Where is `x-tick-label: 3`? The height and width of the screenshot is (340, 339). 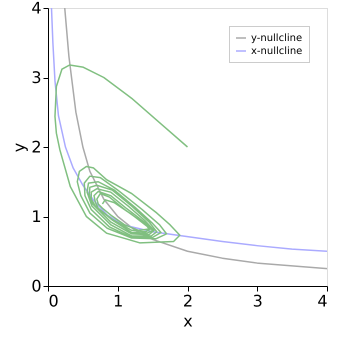 x-tick-label: 3 is located at coordinates (257, 301).